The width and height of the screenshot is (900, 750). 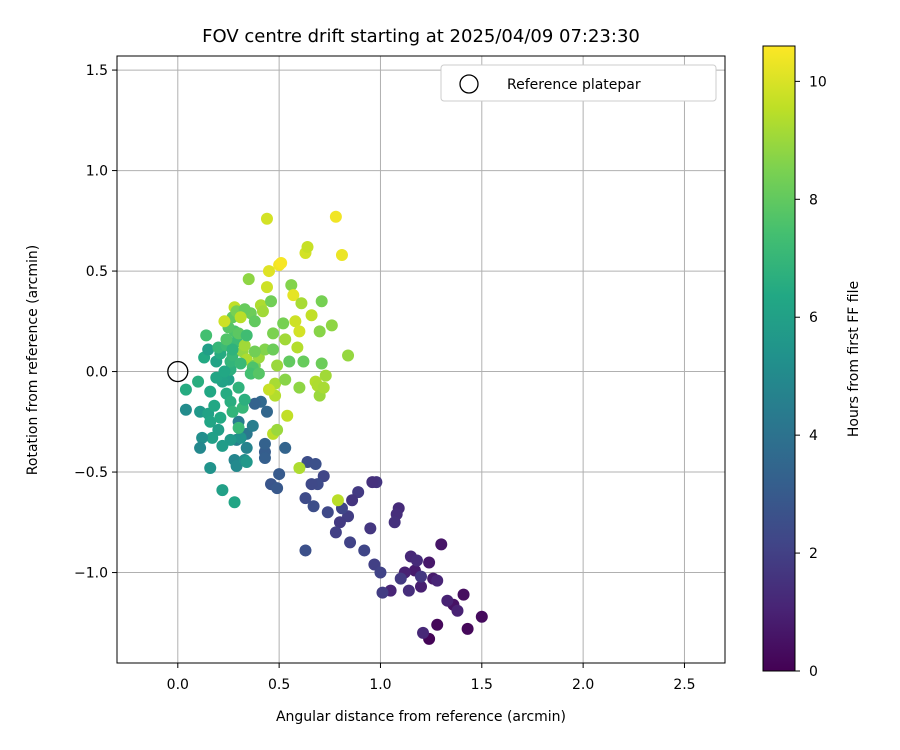 I want to click on legend-marker-reference, so click(x=469, y=84).